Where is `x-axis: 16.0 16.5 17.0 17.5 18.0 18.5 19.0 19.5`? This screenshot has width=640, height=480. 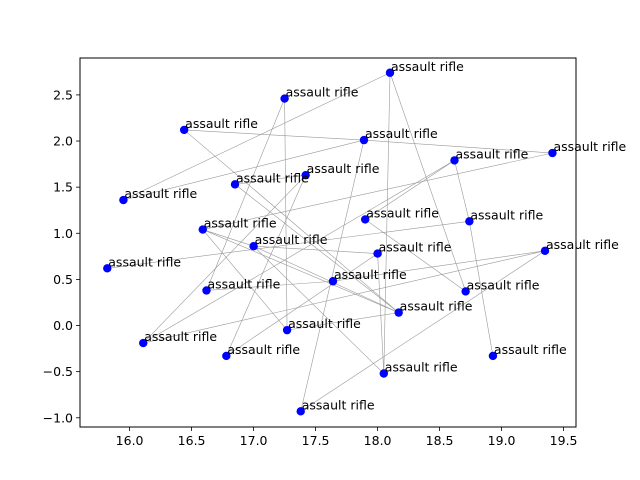 x-axis: 16.0 16.5 17.0 17.5 18.0 18.5 19.0 19.5 is located at coordinates (347, 437).